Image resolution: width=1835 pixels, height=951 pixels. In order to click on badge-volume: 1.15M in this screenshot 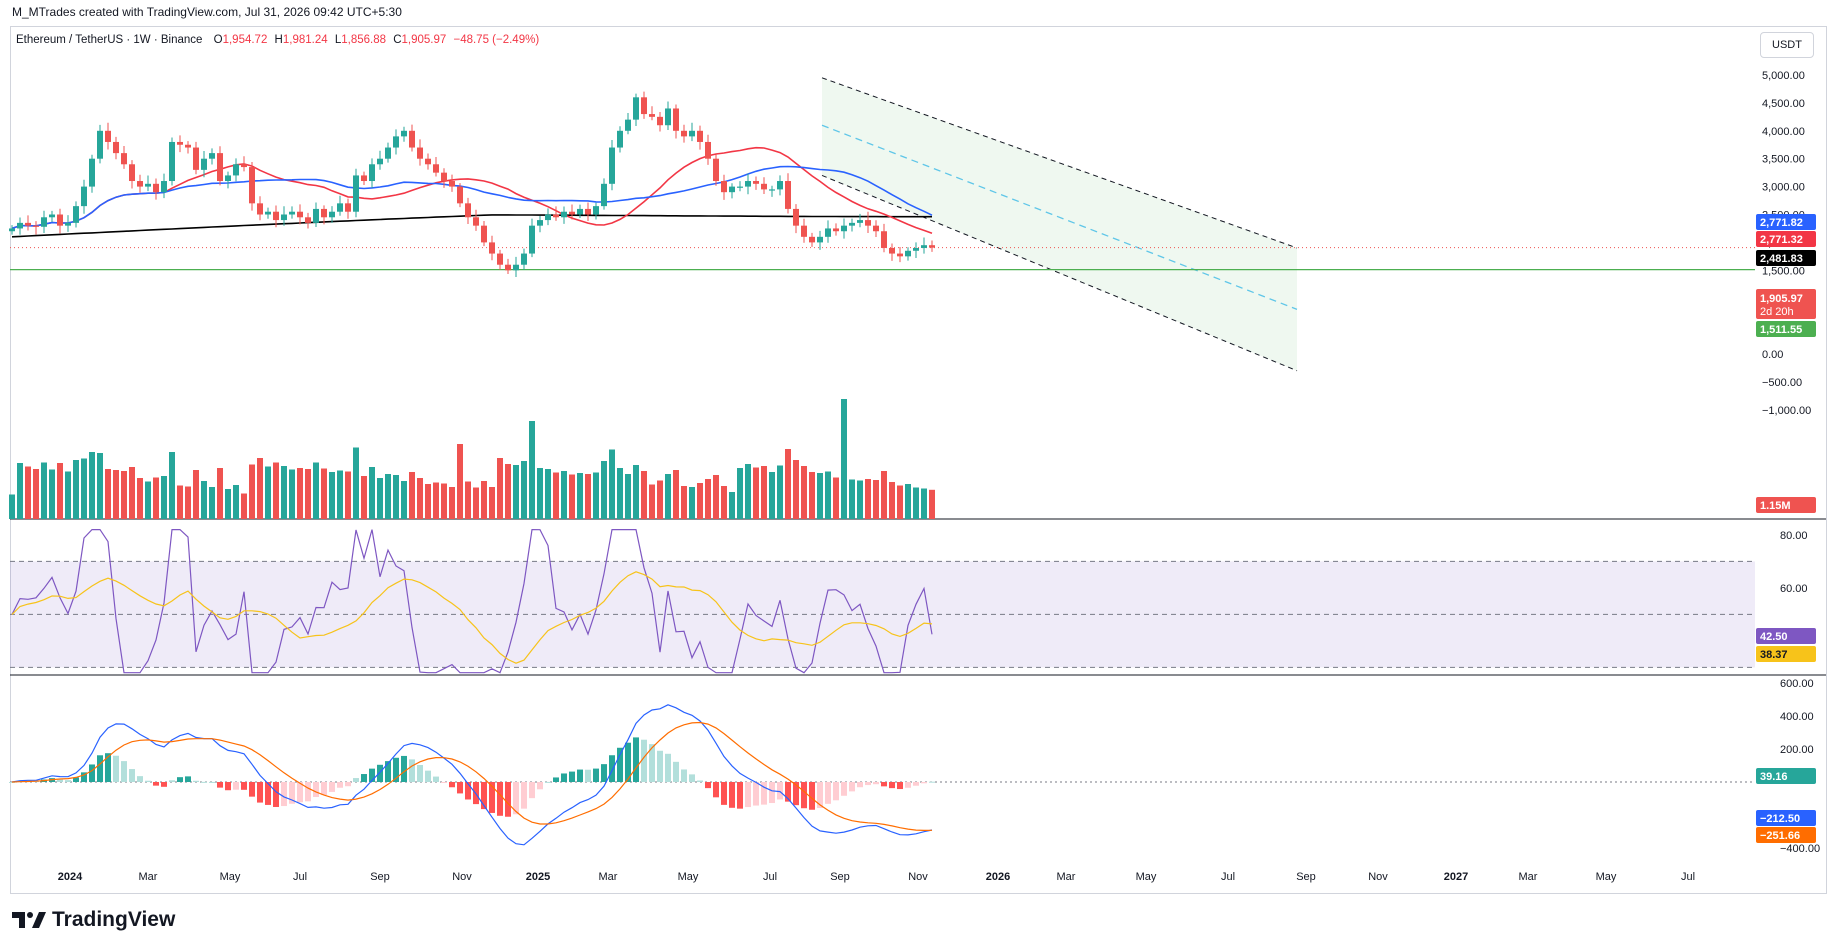, I will do `click(1775, 506)`.